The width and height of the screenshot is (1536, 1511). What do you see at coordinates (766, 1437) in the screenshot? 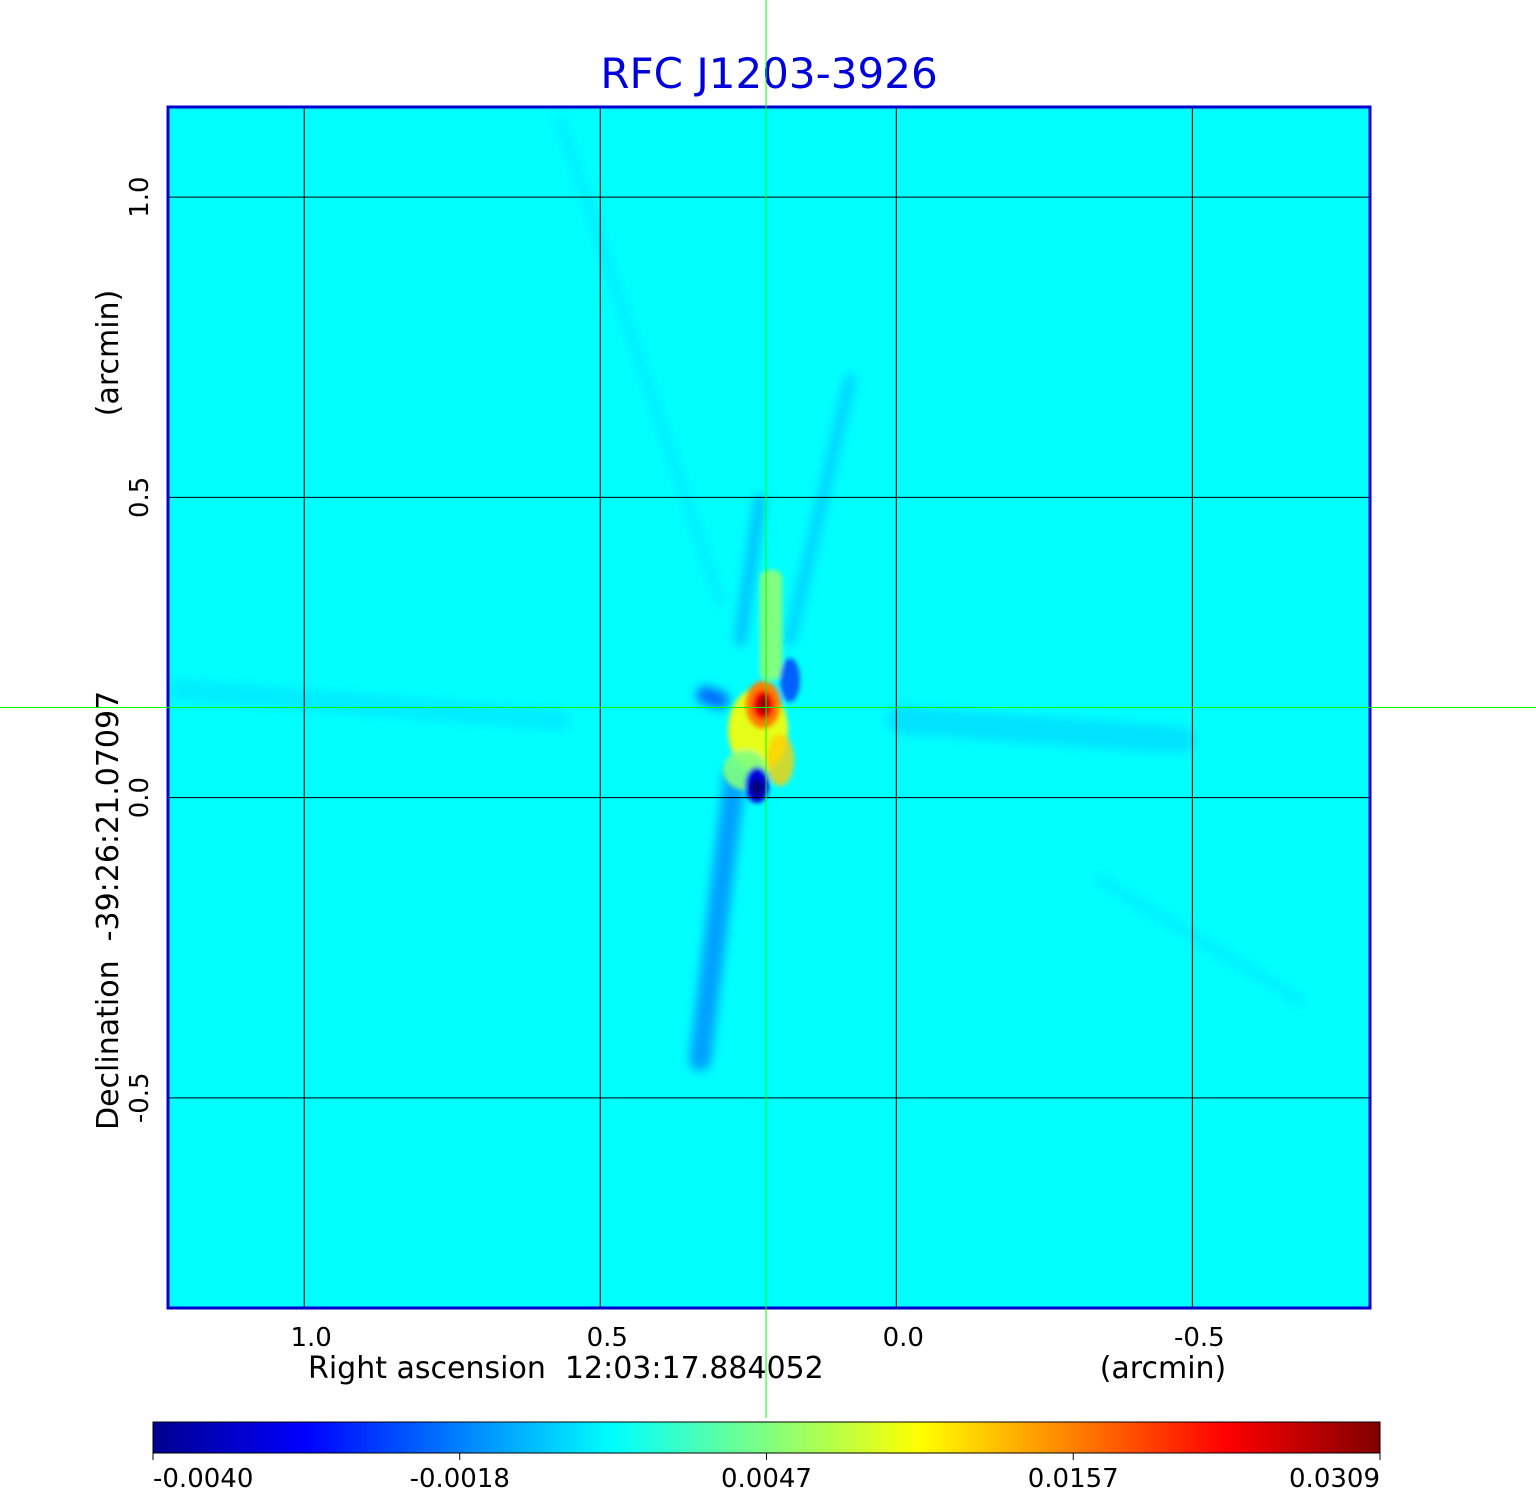
I see `colorbar` at bounding box center [766, 1437].